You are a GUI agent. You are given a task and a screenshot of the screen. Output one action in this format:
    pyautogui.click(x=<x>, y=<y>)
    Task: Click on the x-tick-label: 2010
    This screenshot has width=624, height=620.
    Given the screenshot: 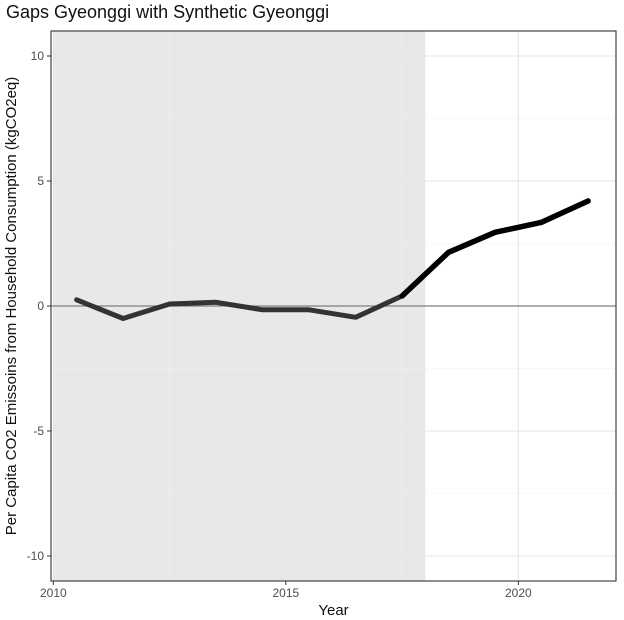 What is the action you would take?
    pyautogui.click(x=53, y=593)
    